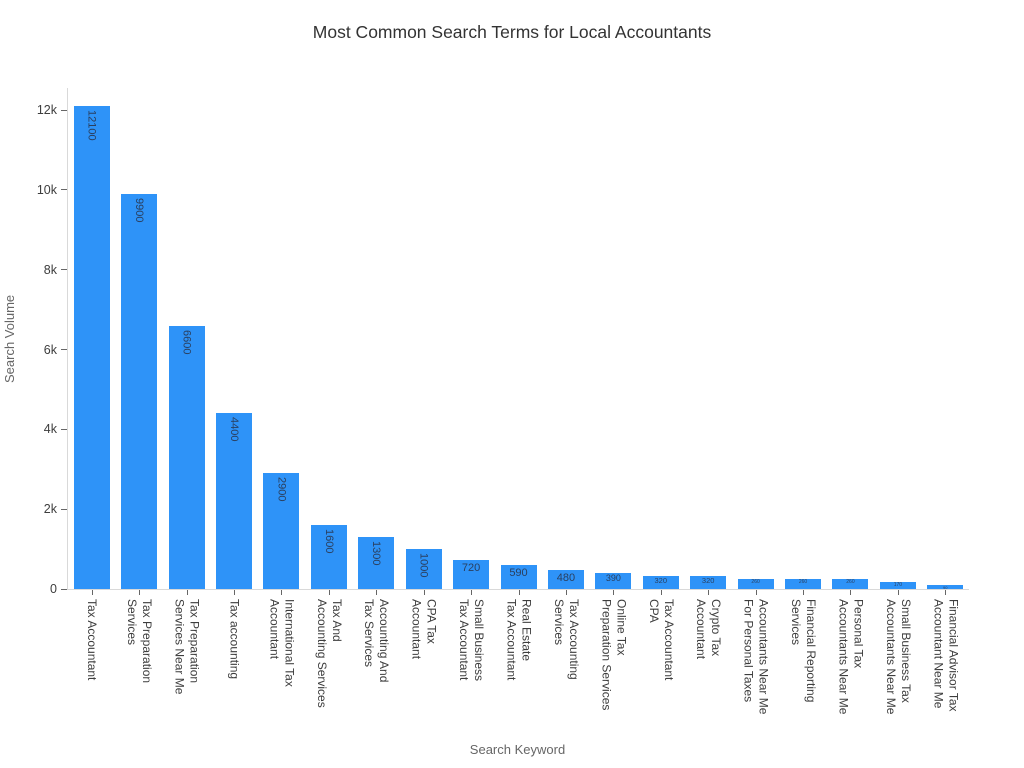 This screenshot has height=768, width=1024. Describe the element at coordinates (53, 589) in the screenshot. I see `y-tick-label: 0` at that location.